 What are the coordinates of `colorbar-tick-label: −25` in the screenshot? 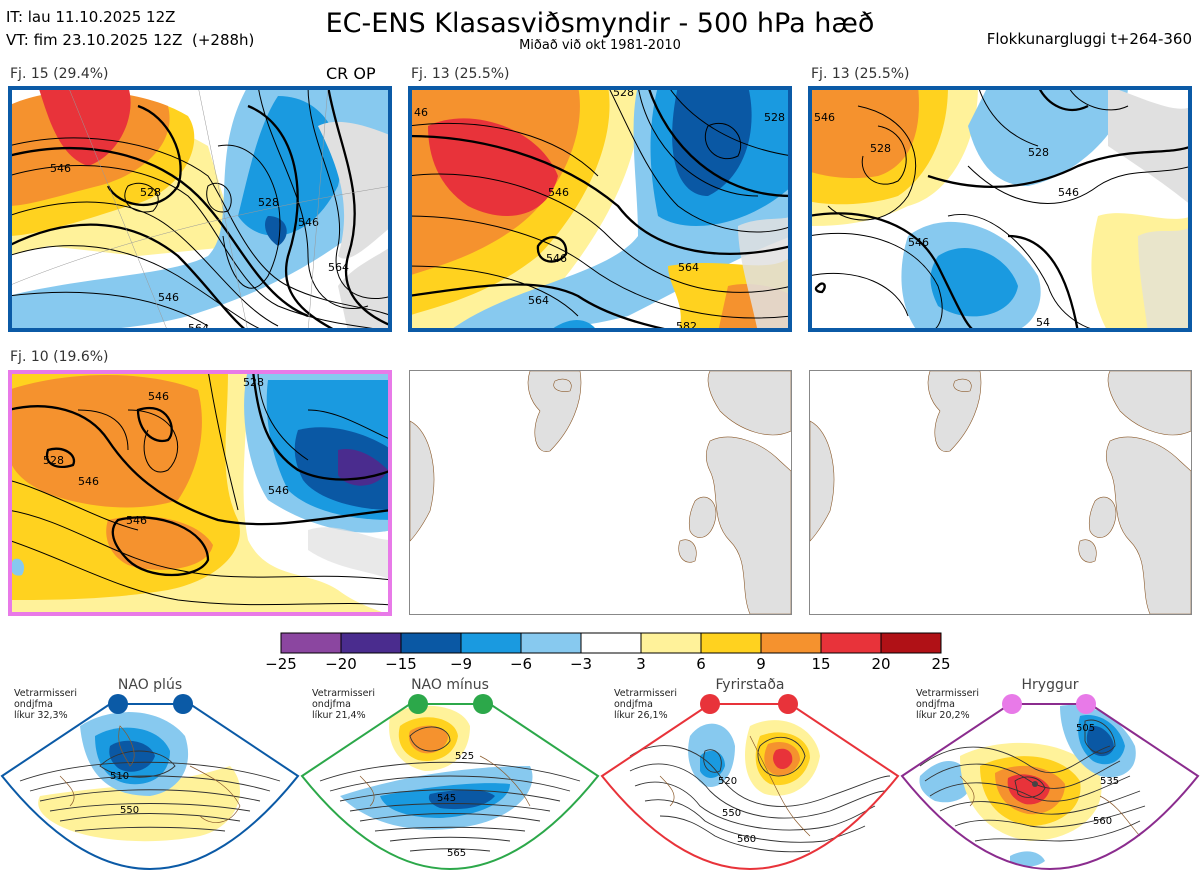 It's located at (281, 664).